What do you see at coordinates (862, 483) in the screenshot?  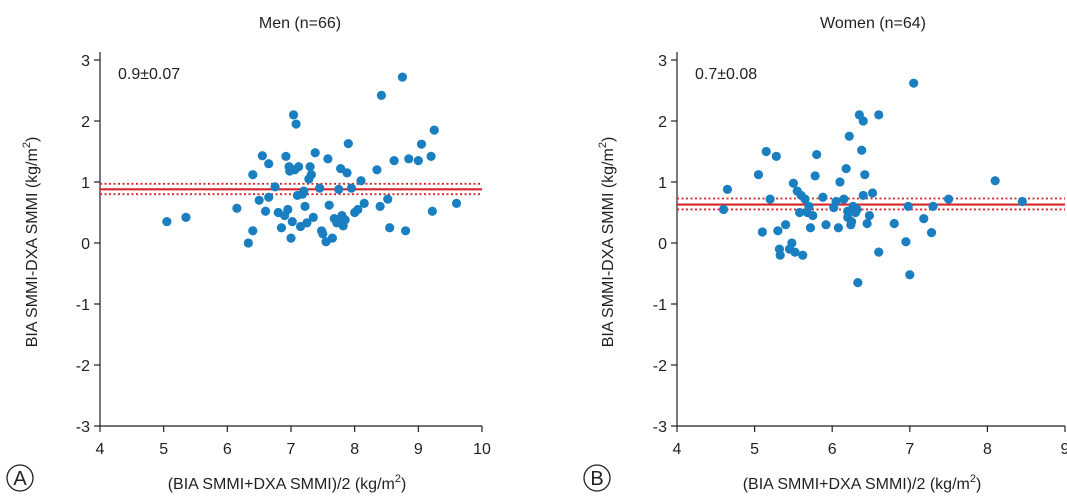 I see `x-axis-label: (BIA SMMI+DXA SMMI)/2 (kg/m2)` at bounding box center [862, 483].